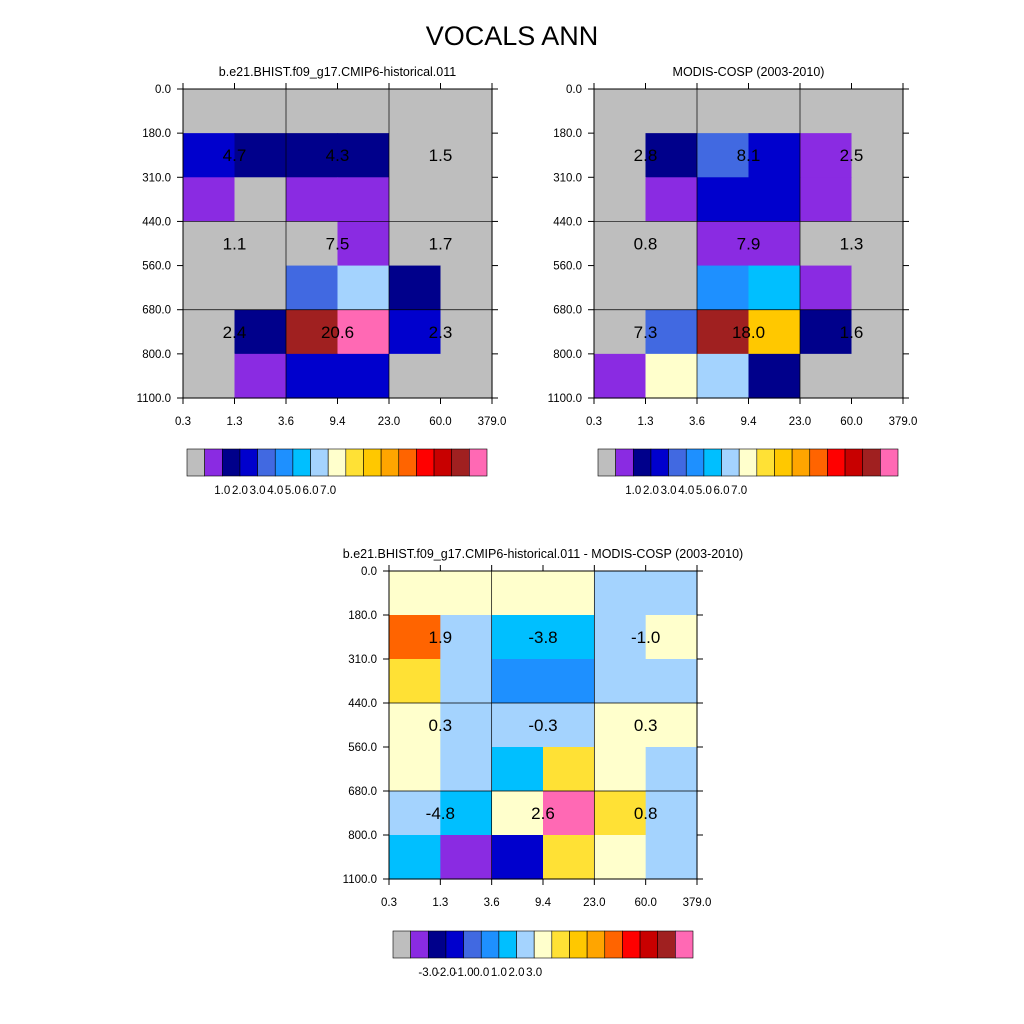 The image size is (1024, 1024). I want to click on cell-value-label: 7.9, so click(749, 244).